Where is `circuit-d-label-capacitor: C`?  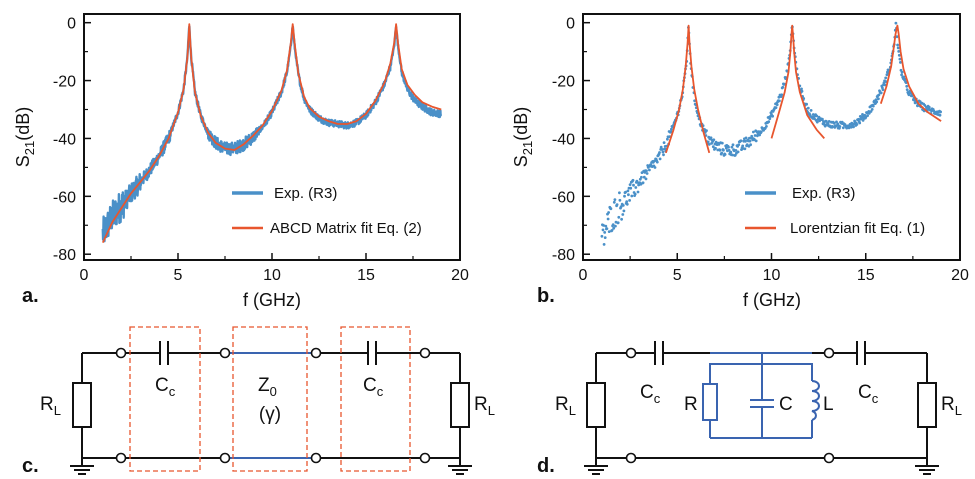 circuit-d-label-capacitor: C is located at coordinates (786, 404).